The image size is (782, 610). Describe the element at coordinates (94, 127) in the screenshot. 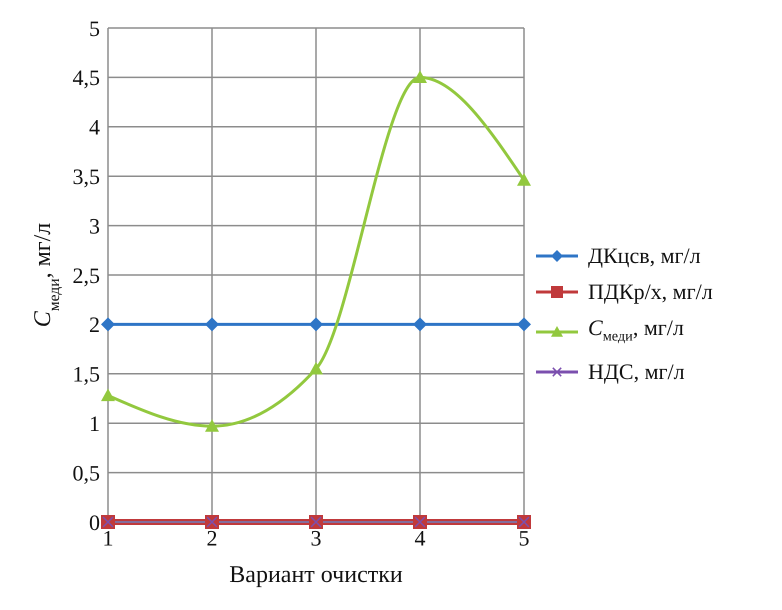

I see `y-tick-label: 4` at that location.